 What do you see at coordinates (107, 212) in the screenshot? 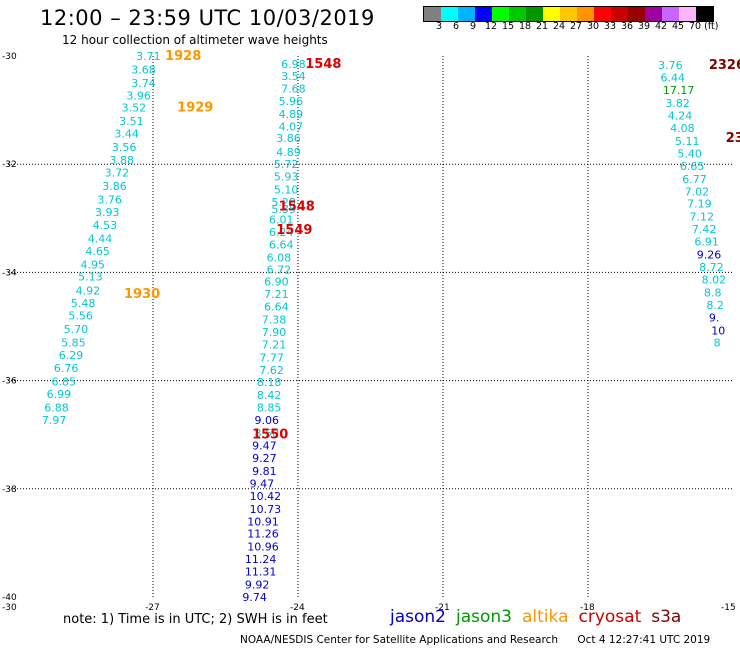
I see `wave-height-value: 3.93` at bounding box center [107, 212].